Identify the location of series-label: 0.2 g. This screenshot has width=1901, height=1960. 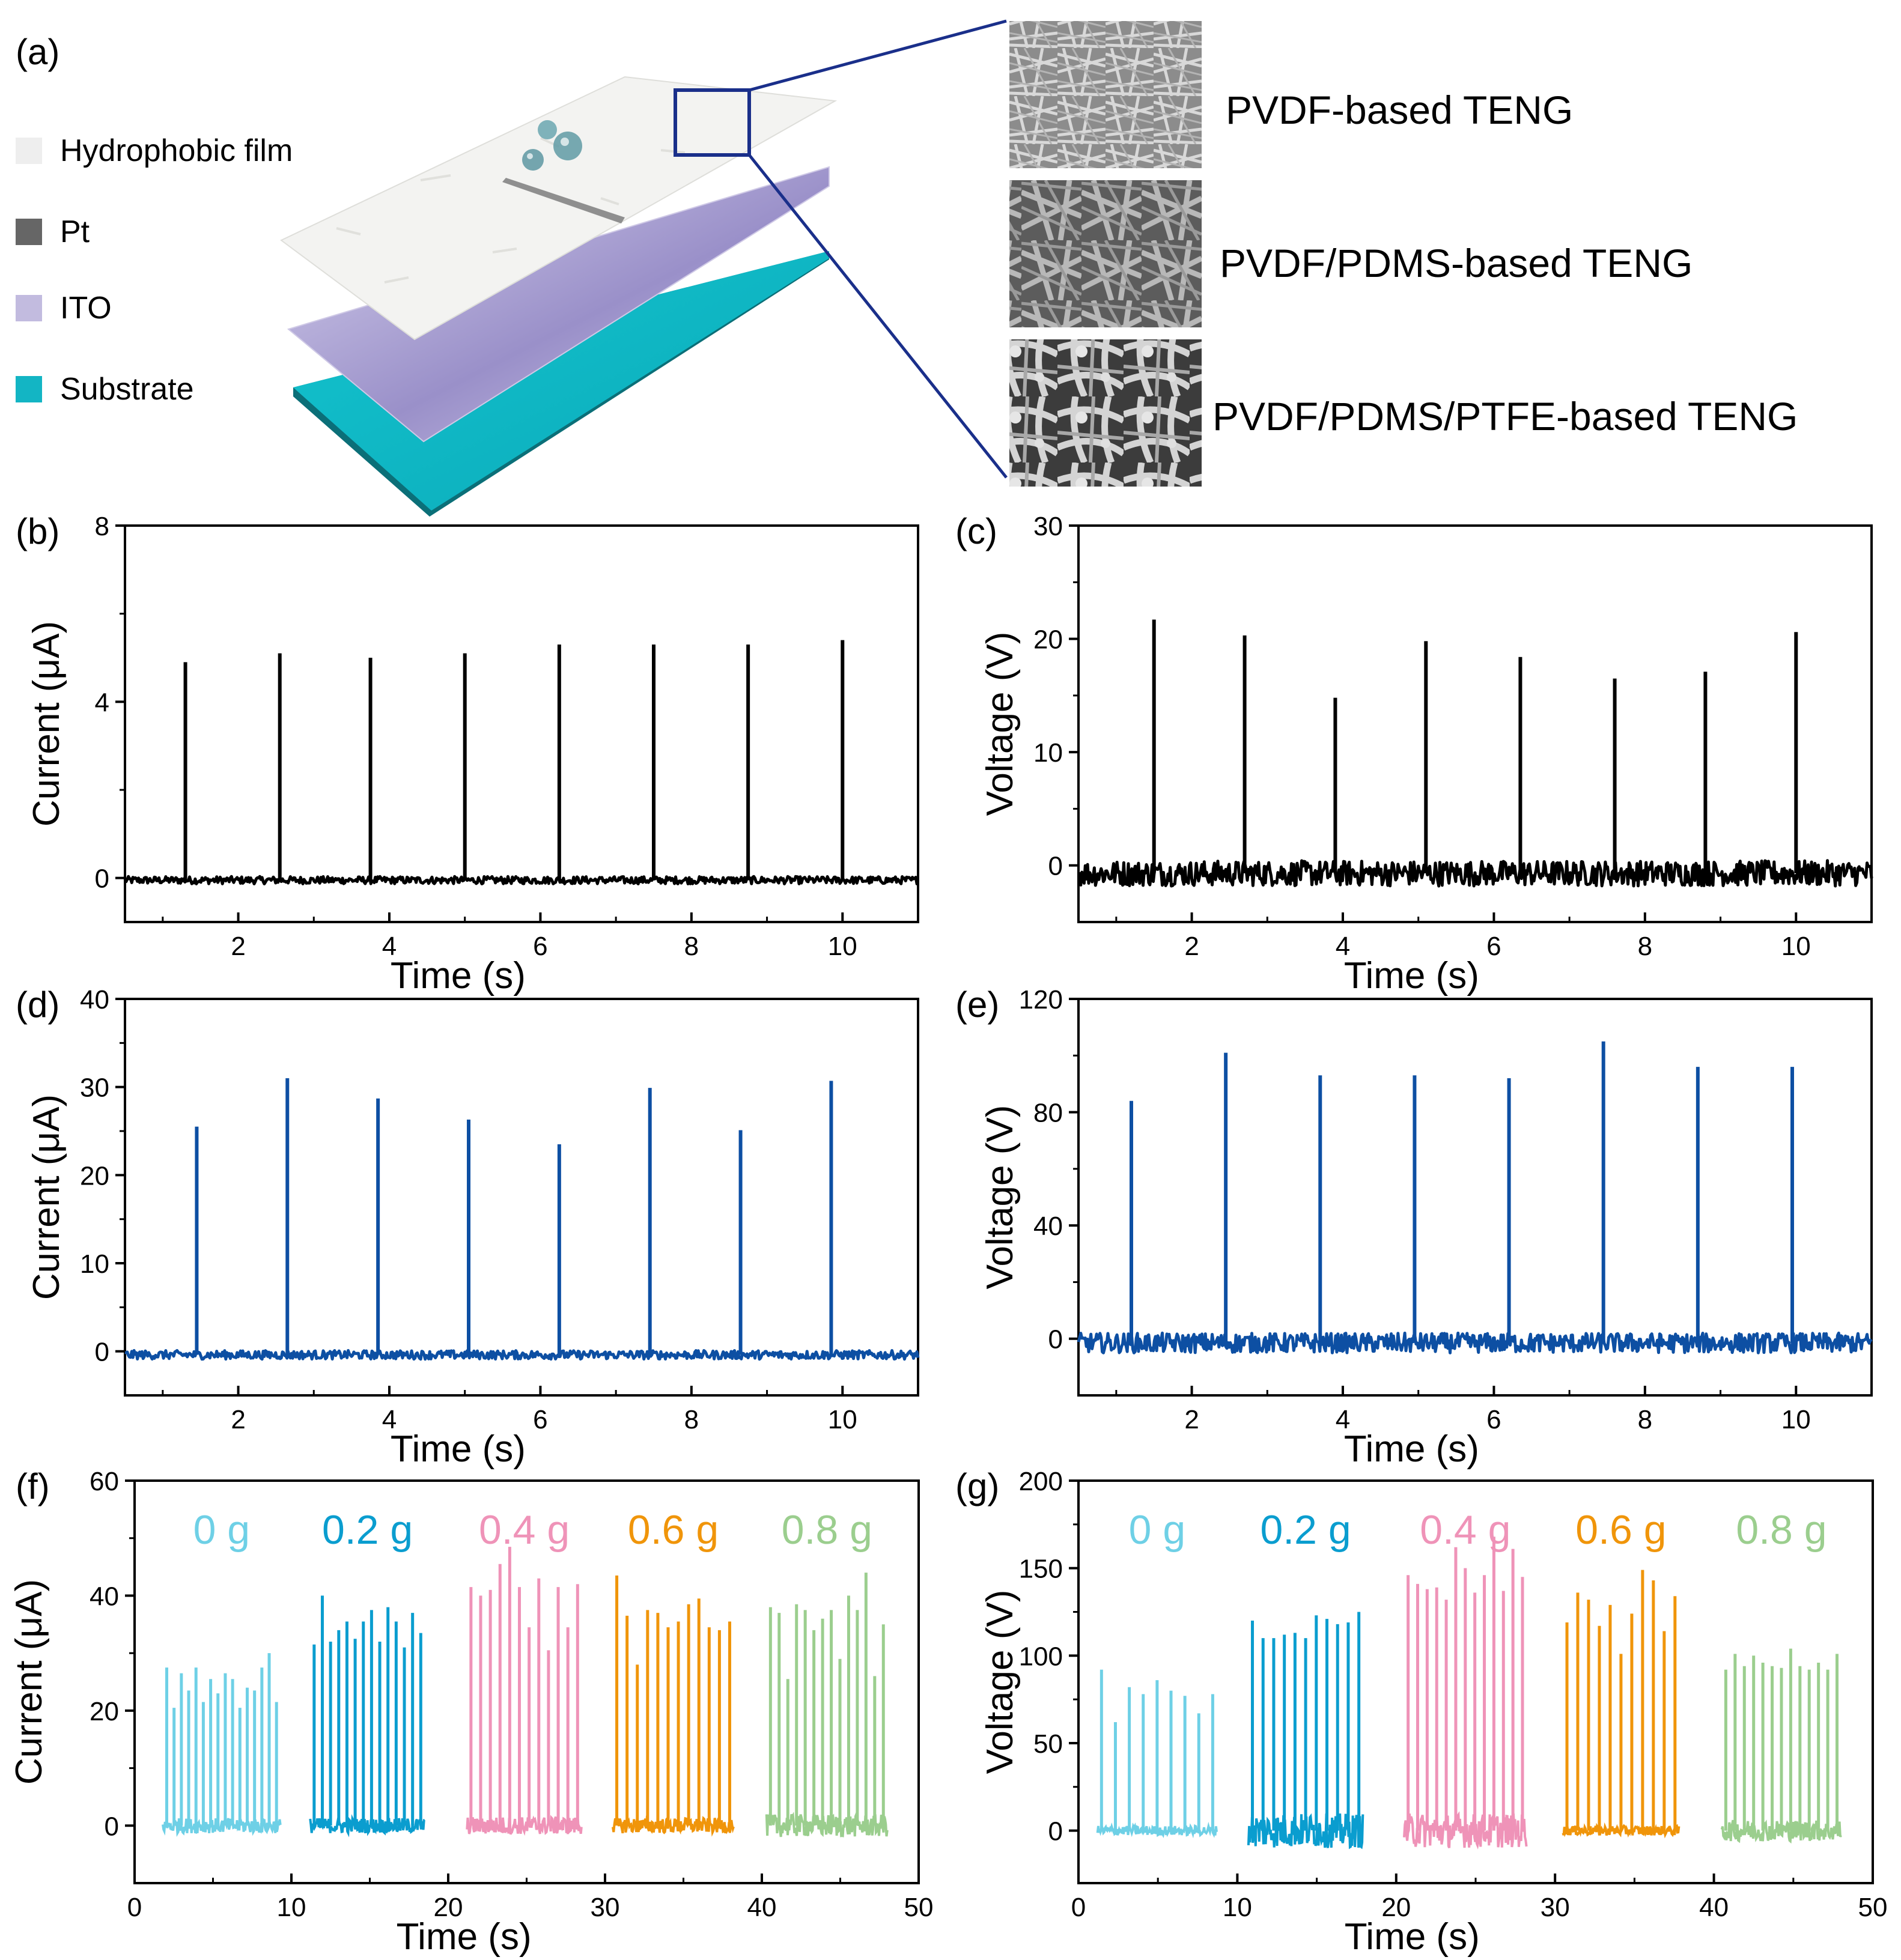
(1306, 1530).